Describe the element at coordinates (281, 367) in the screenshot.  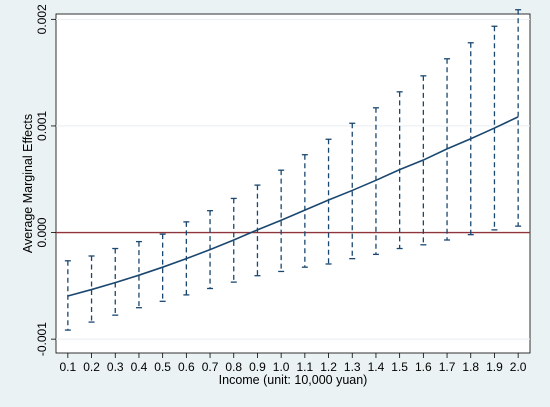
I see `x-tick-label: 1.0` at that location.